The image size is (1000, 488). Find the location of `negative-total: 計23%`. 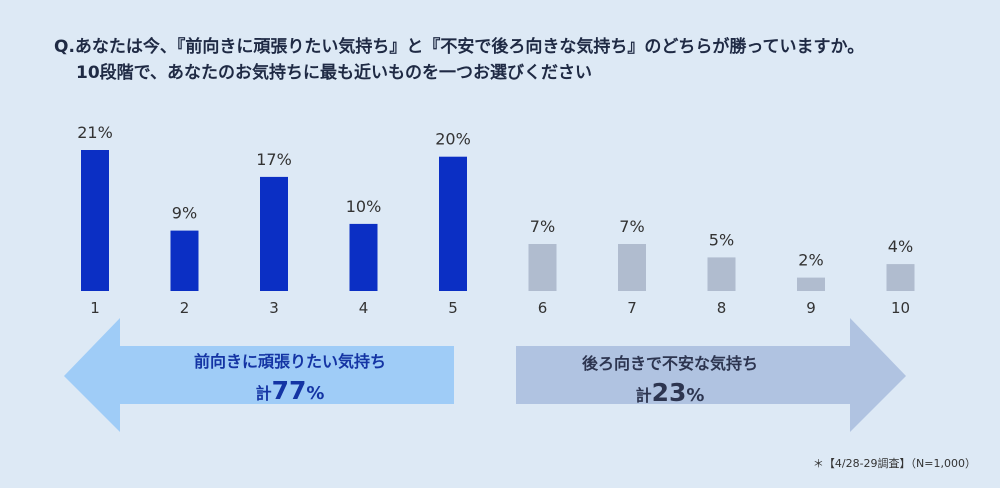

negative-total: 計23% is located at coordinates (670, 392).